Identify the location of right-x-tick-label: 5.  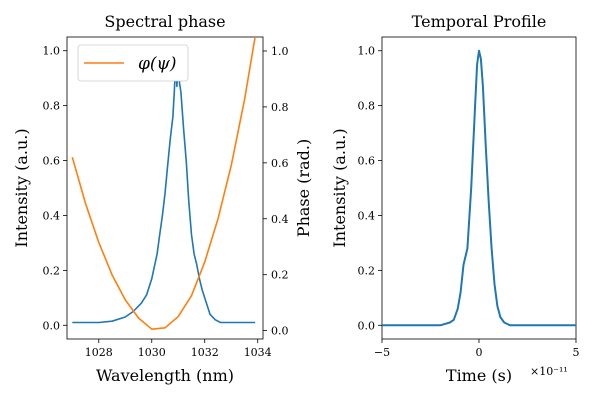
(576, 352).